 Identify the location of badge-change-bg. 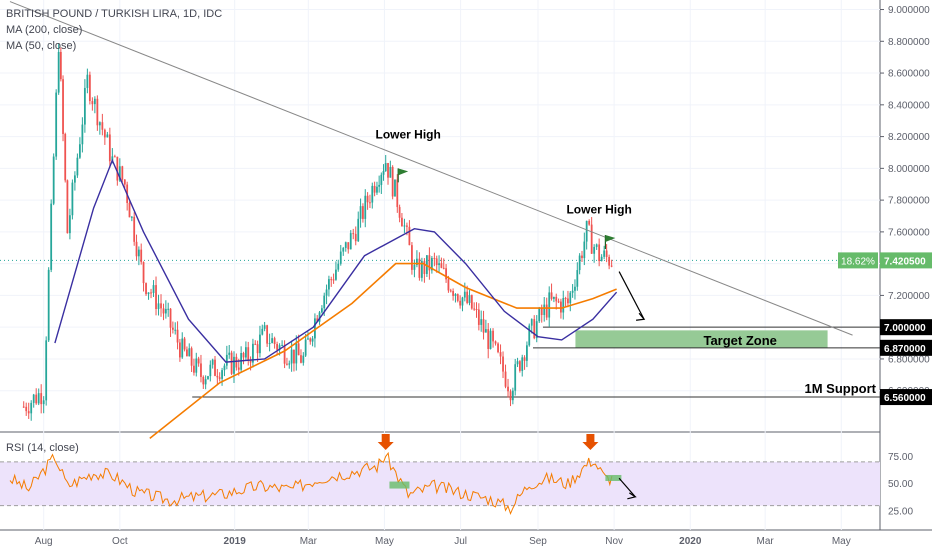
(858, 260).